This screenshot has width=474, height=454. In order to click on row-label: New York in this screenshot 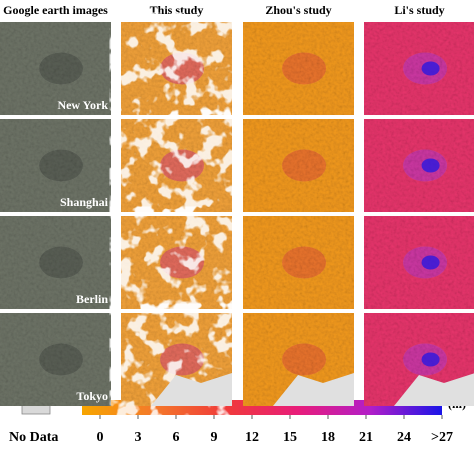, I will do `click(82, 105)`.